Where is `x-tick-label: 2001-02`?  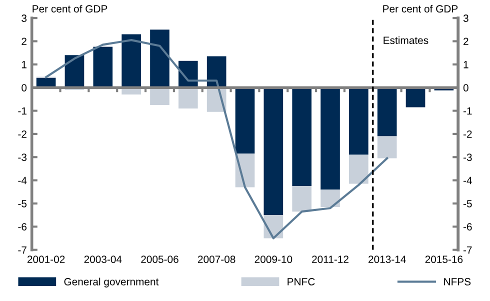 x-tick-label: 2001-02 is located at coordinates (46, 260).